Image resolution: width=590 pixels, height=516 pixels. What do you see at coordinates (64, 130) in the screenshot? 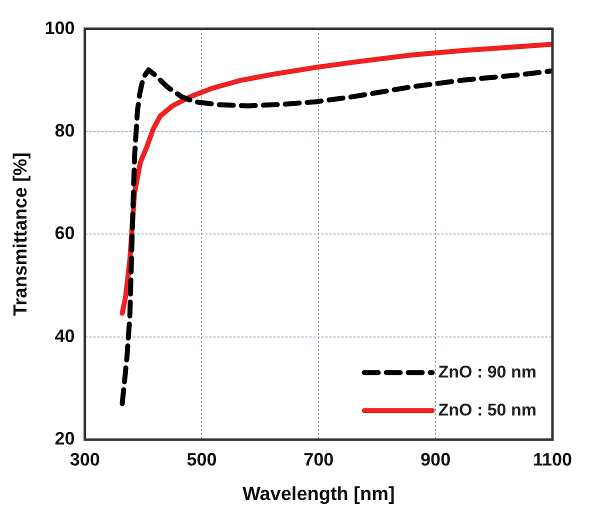
I see `y-tick-label: 80` at bounding box center [64, 130].